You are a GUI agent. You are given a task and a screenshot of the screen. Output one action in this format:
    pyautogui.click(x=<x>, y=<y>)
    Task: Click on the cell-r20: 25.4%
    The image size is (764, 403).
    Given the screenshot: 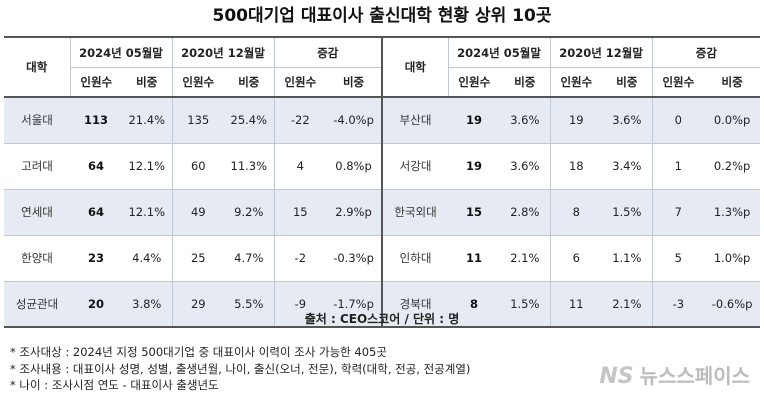 What is the action you would take?
    pyautogui.click(x=249, y=120)
    